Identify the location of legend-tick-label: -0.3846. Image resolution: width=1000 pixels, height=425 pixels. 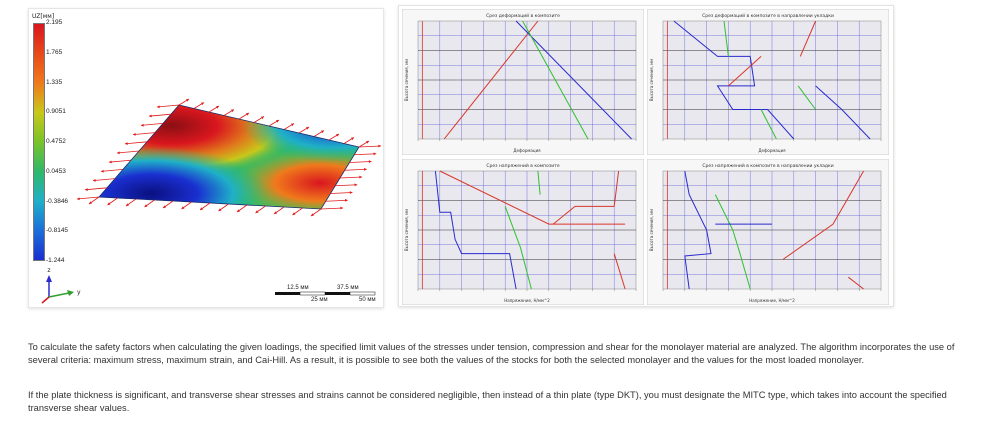
(57, 201).